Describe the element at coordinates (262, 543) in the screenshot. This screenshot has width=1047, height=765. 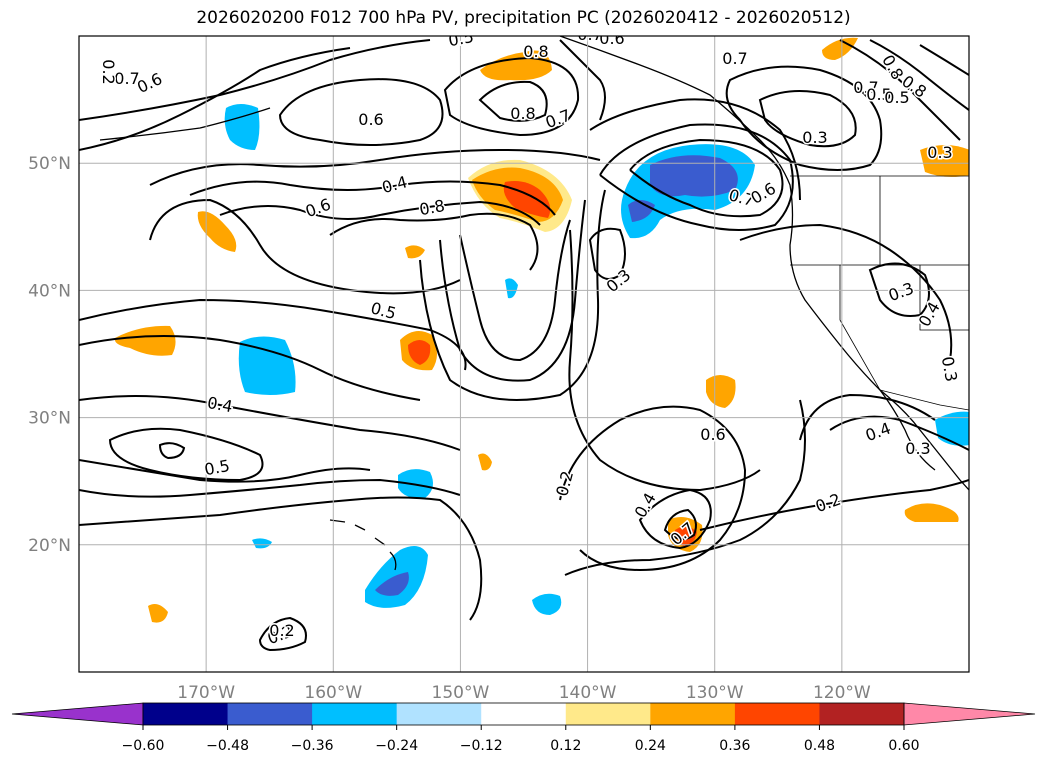
I see `shade-negative-tiny` at that location.